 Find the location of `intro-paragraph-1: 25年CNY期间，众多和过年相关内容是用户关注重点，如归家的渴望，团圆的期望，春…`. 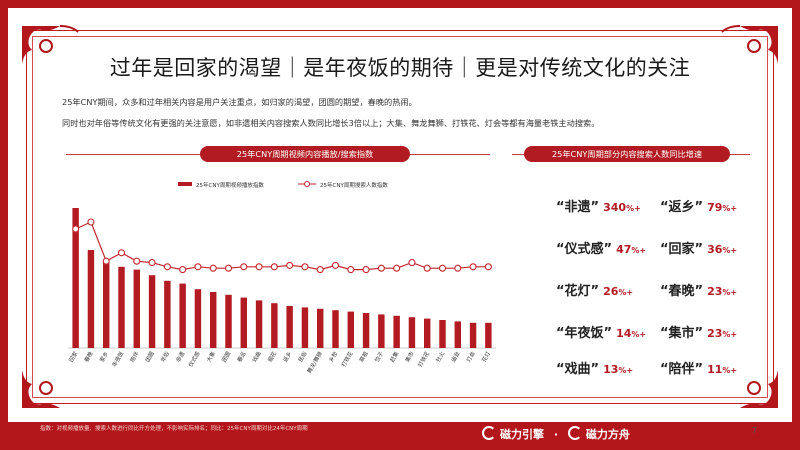

intro-paragraph-1: 25年CNY期间，众多和过年相关内容是用户关注重点，如归家的渴望，团圆的期望，春… is located at coordinates (239, 102).